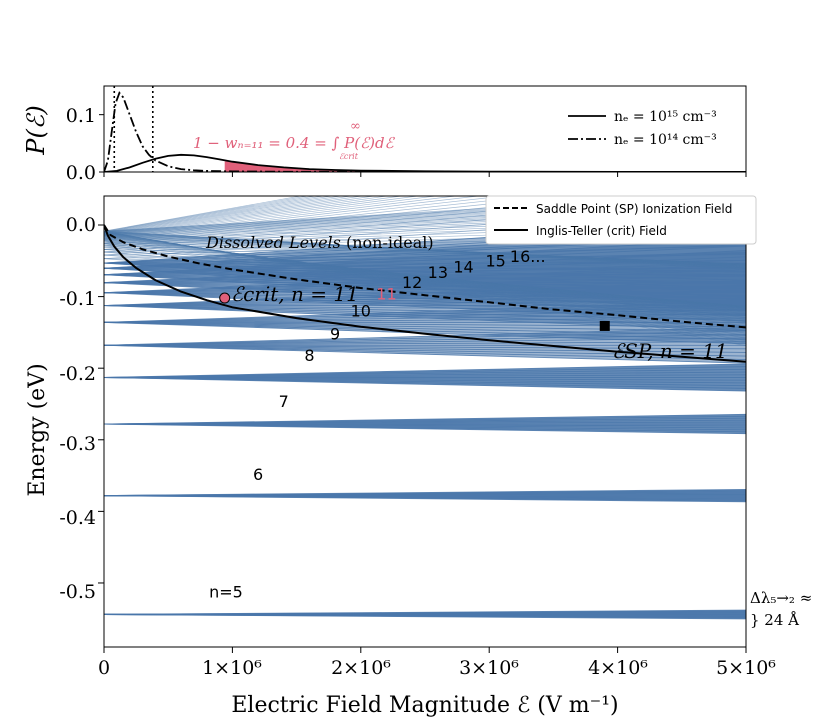  What do you see at coordinates (81, 116) in the screenshot?
I see `top-ytick-1: 0.1` at bounding box center [81, 116].